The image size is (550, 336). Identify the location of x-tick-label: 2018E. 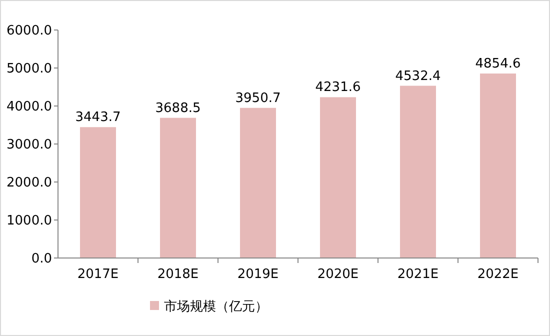
(178, 274).